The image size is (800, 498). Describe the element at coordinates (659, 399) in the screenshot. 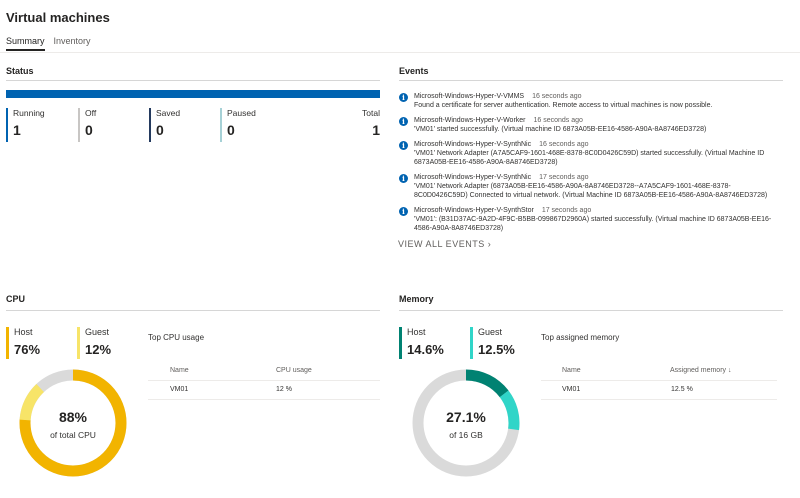

I see `memory-table-row-divider` at that location.